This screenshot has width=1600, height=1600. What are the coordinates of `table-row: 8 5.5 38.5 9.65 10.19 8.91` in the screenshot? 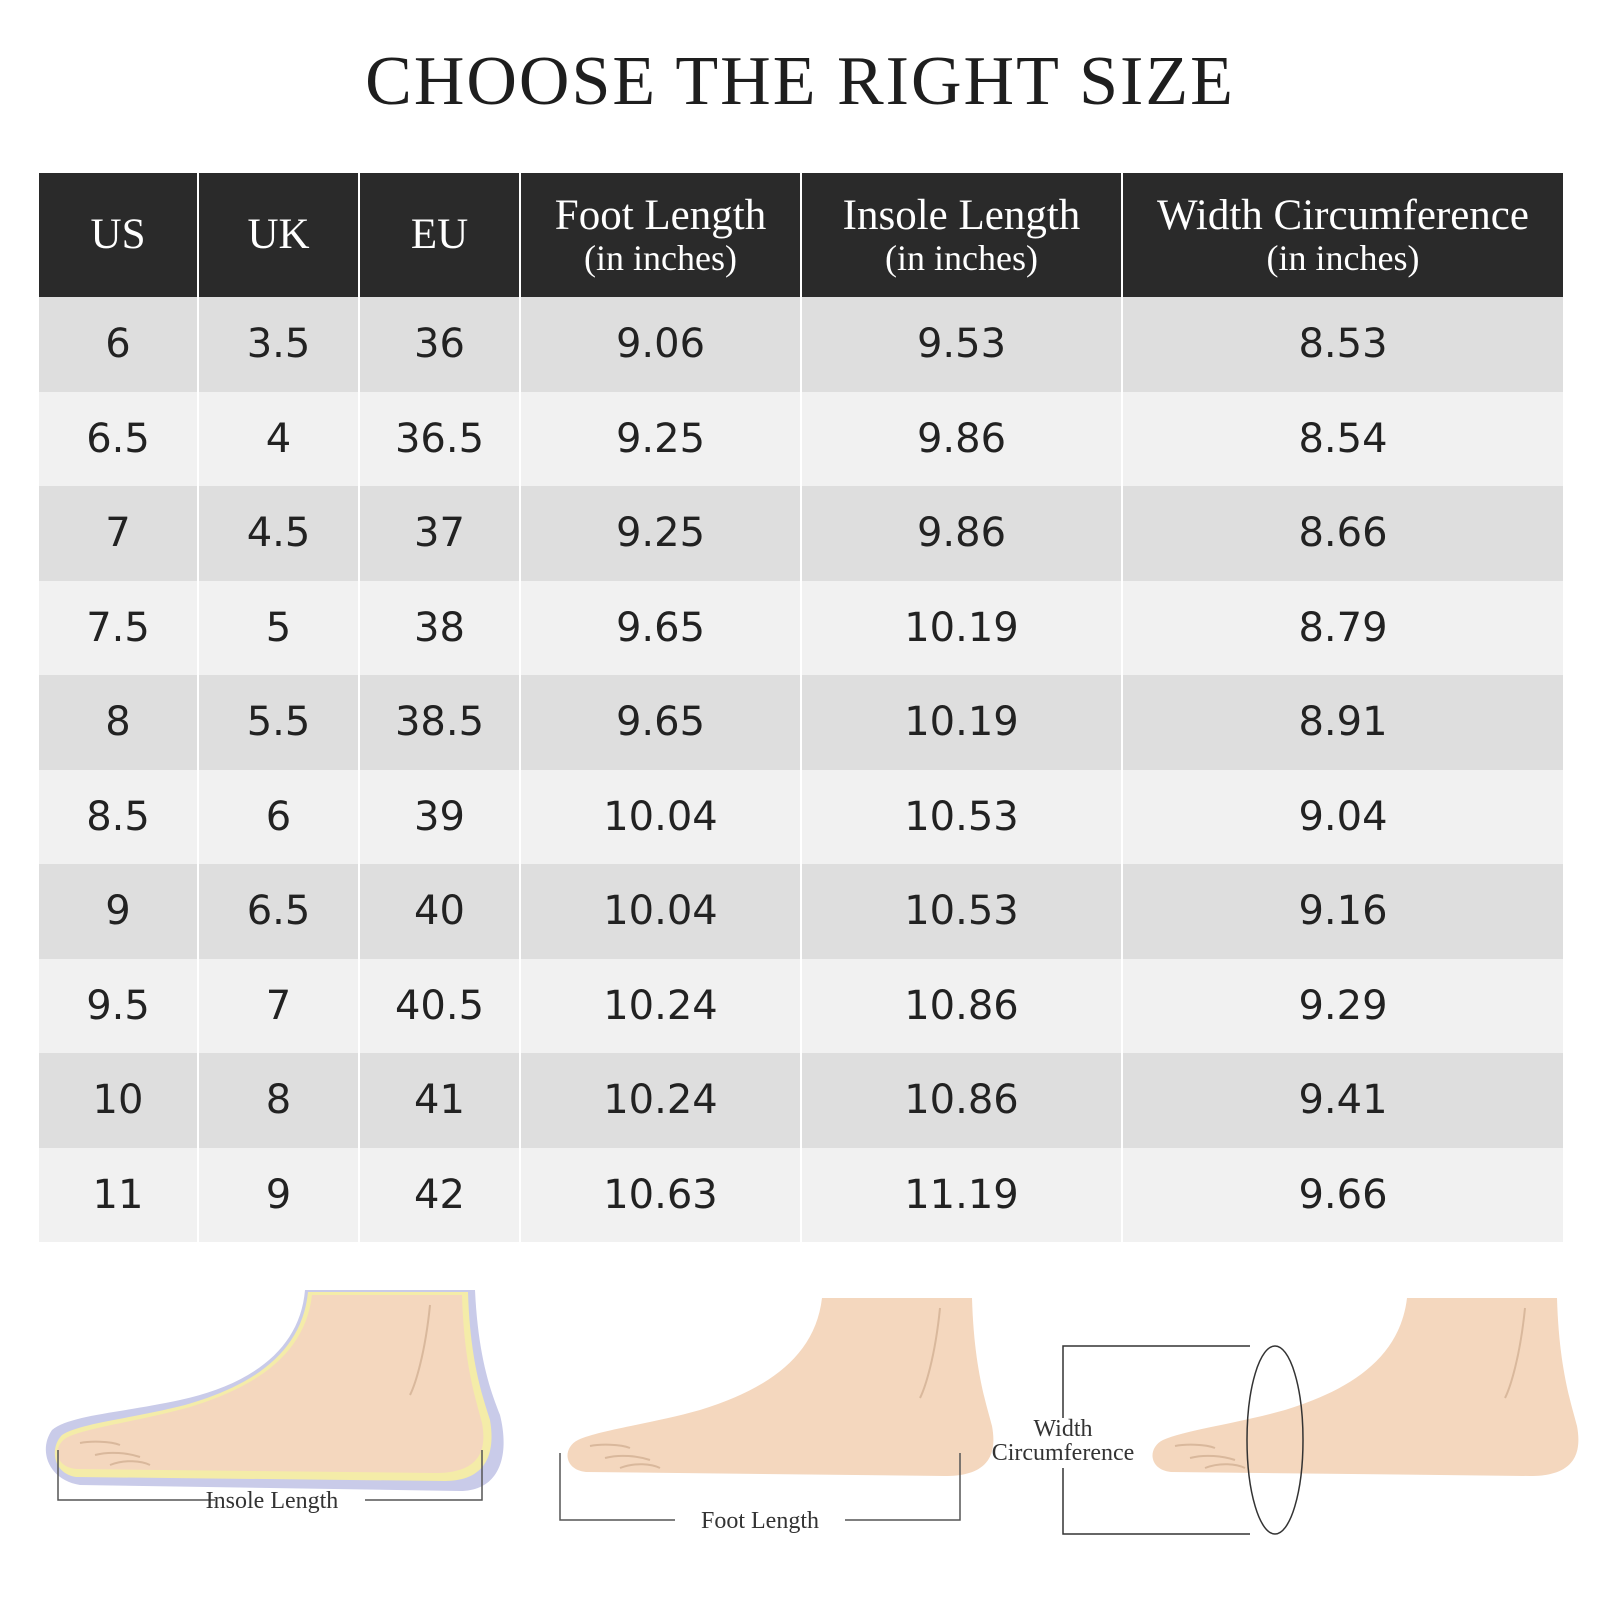 It's located at (801, 722).